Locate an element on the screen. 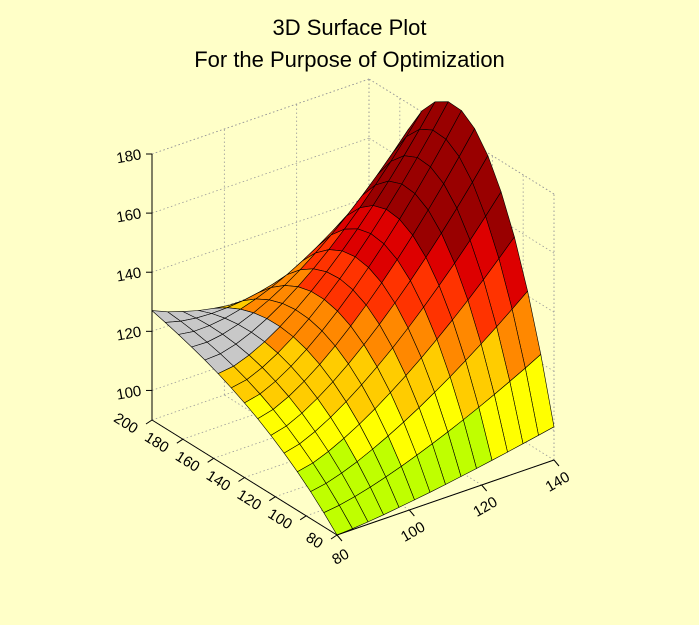  y-tick-label: 80 is located at coordinates (314, 540).